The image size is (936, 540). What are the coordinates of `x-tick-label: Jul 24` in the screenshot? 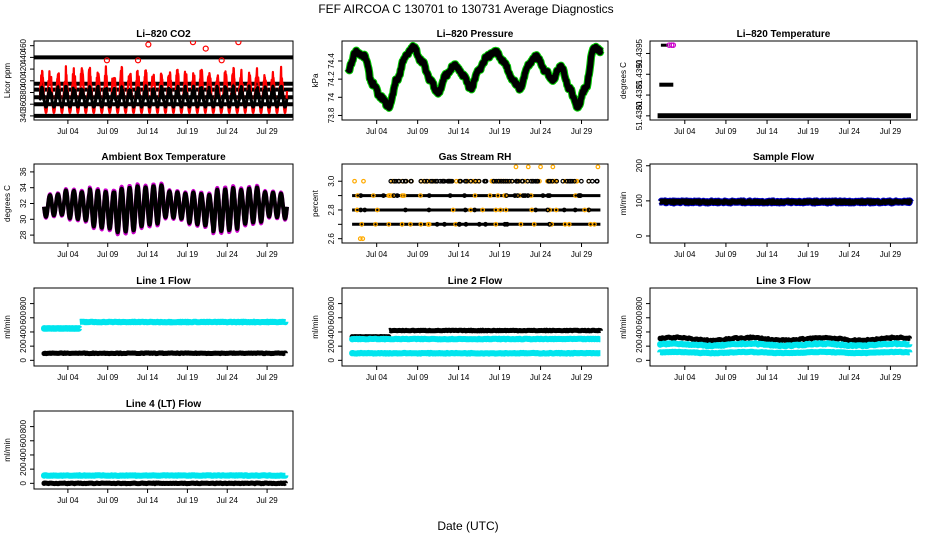 It's located at (228, 254).